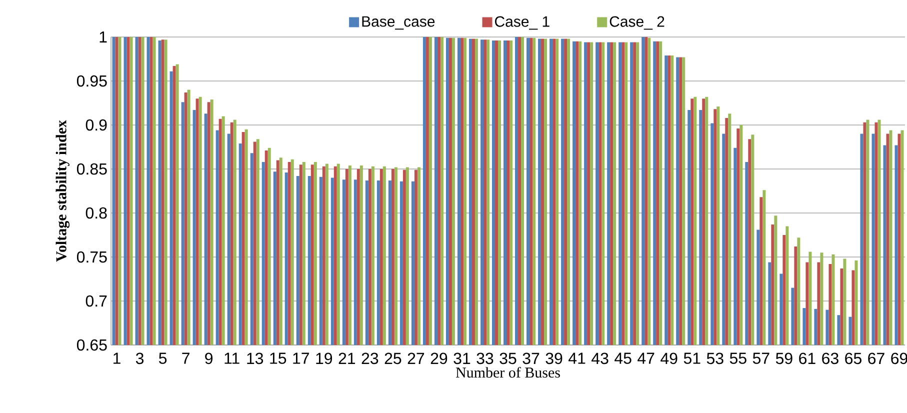 This screenshot has width=907, height=413. What do you see at coordinates (485, 358) in the screenshot?
I see `x-tick-label: 33` at bounding box center [485, 358].